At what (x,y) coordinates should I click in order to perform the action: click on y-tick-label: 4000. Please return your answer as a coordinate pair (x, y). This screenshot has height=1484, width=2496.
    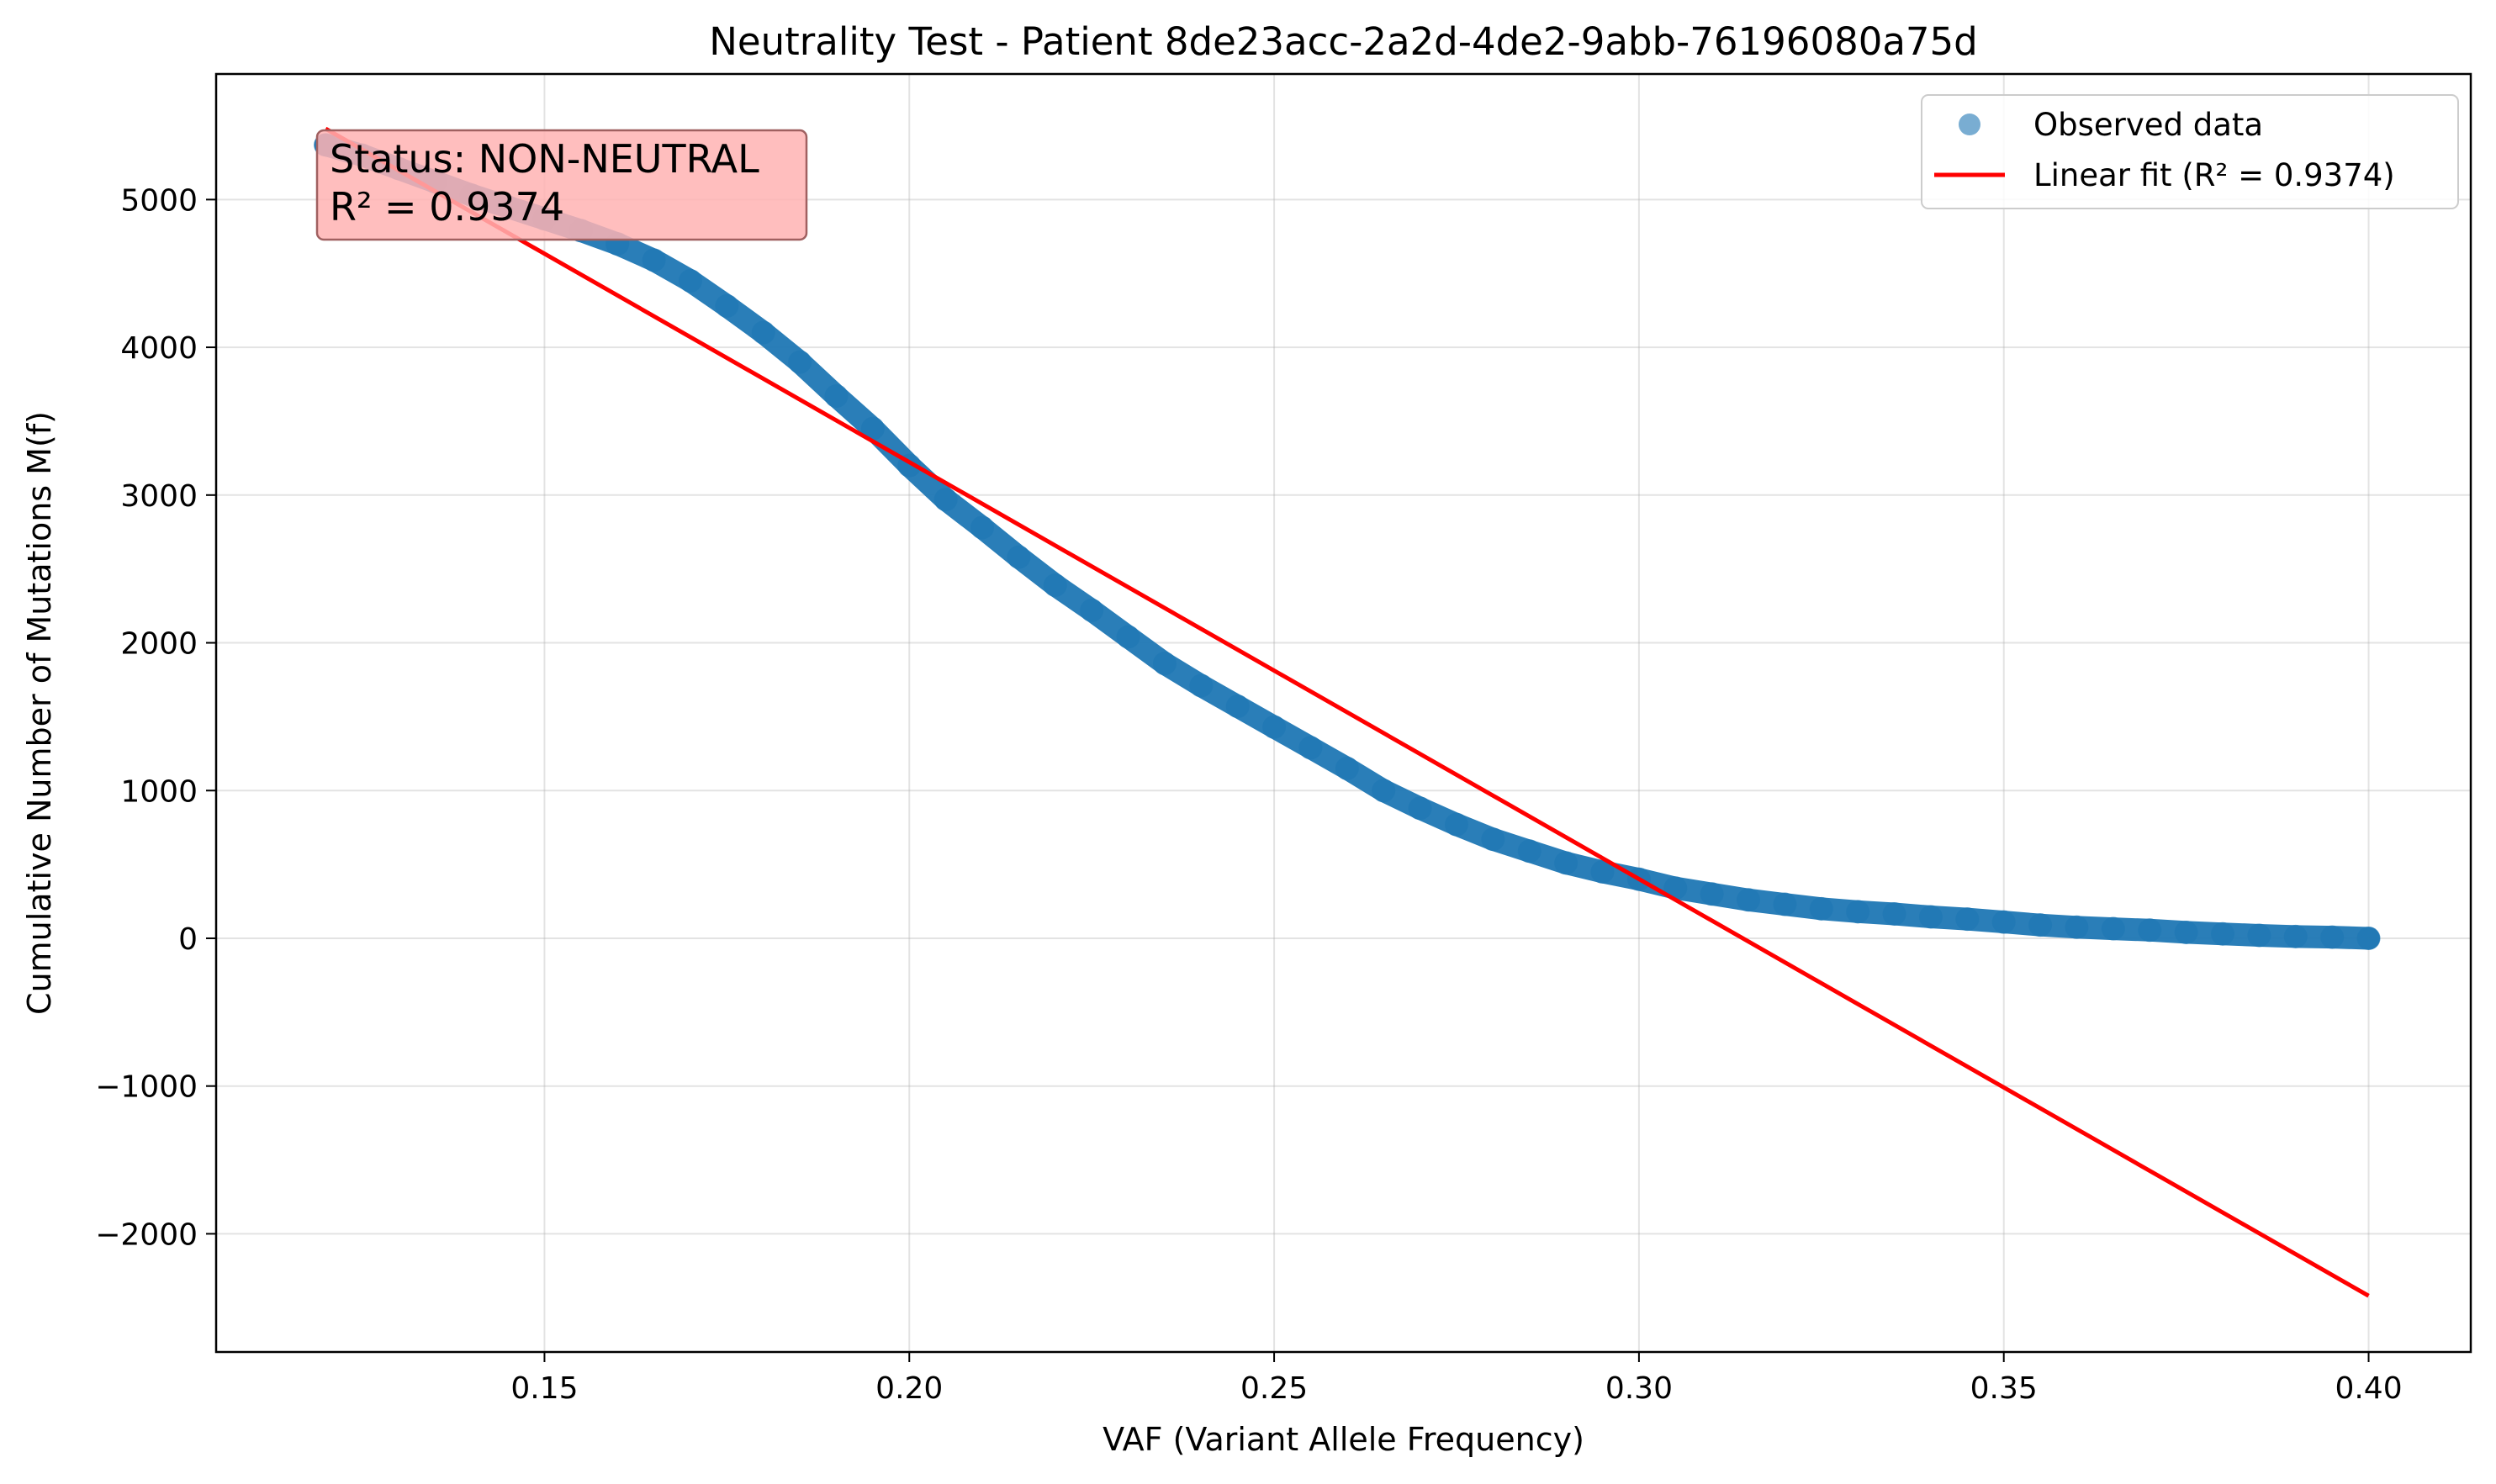
    Looking at the image, I should click on (159, 348).